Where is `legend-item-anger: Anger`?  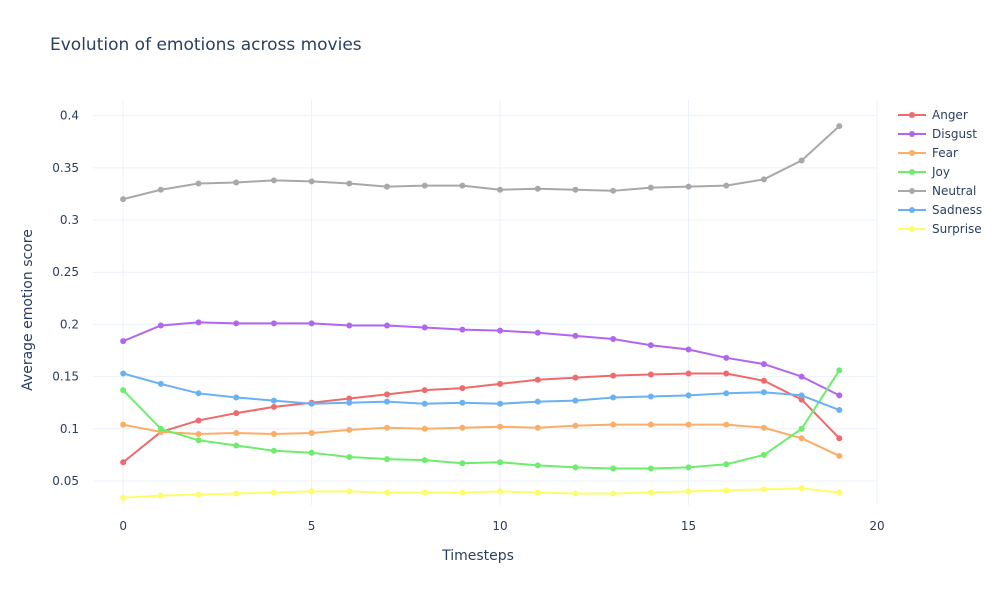 legend-item-anger: Anger is located at coordinates (933, 115).